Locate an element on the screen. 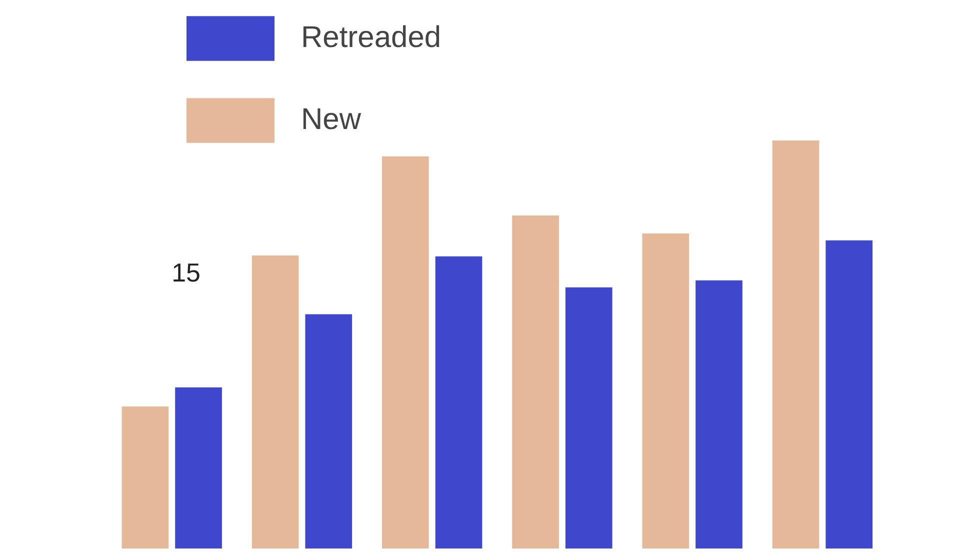  legend-label: New is located at coordinates (331, 120).